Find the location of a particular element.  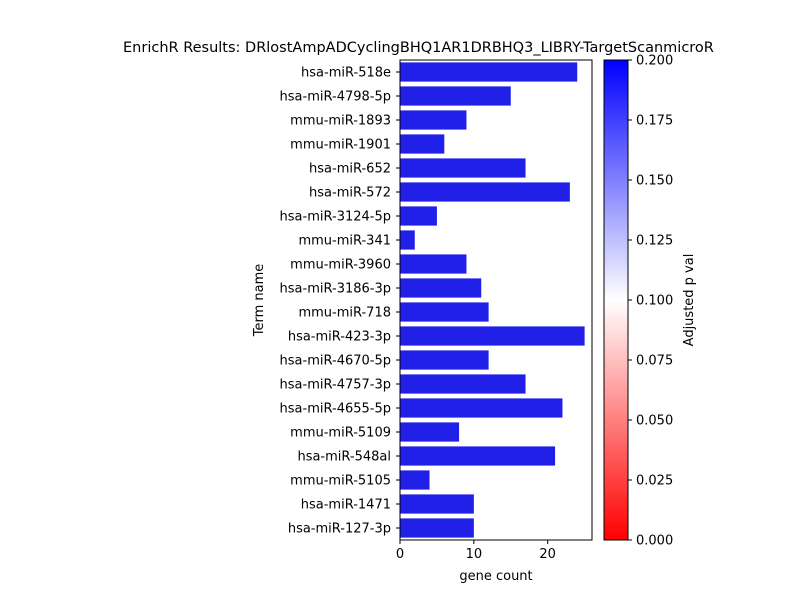

colorbar-tick-label: 0.125 is located at coordinates (654, 241).